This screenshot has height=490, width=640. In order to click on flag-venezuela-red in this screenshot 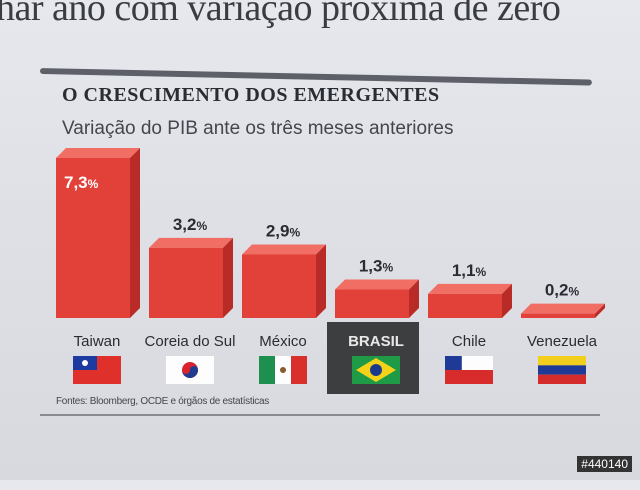, I will do `click(562, 379)`.